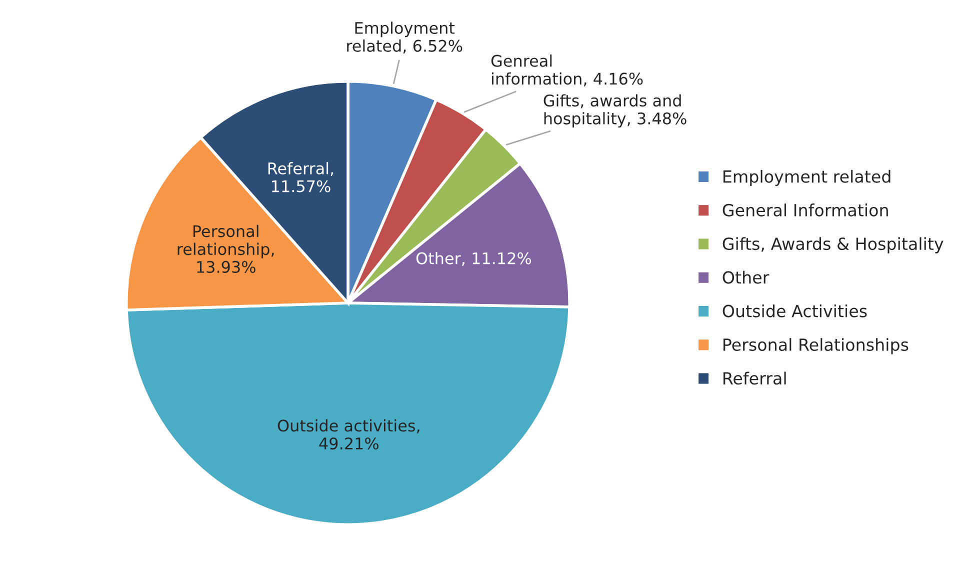  What do you see at coordinates (755, 378) in the screenshot?
I see `legend-label: Referral` at bounding box center [755, 378].